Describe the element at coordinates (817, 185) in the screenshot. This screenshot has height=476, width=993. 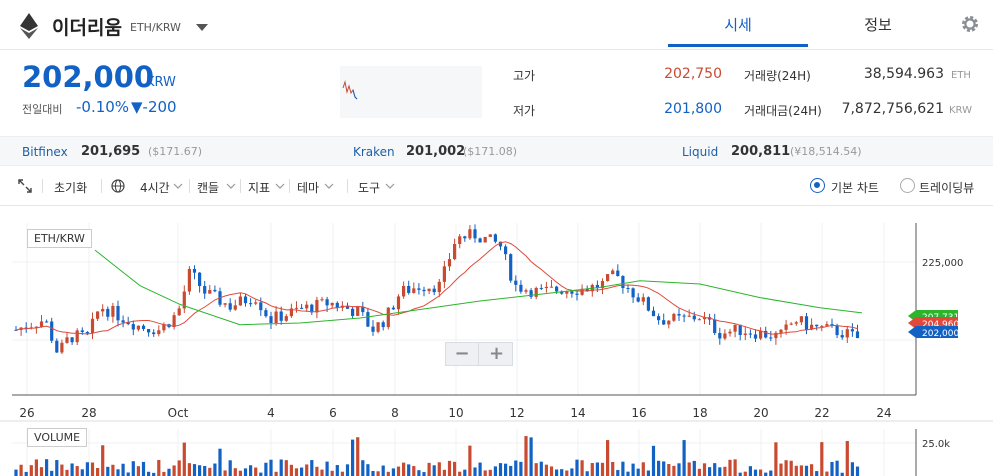
I see `basic-chart-radio` at that location.